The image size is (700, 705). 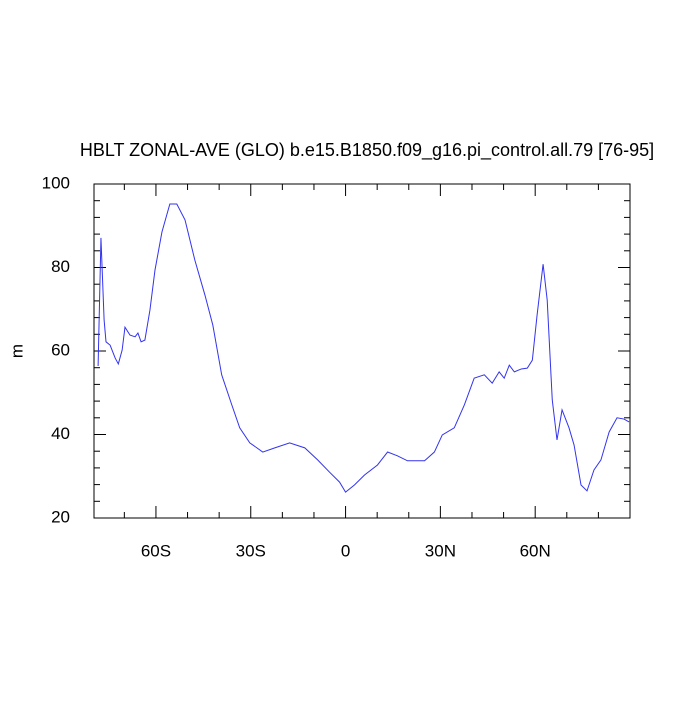 What do you see at coordinates (16, 351) in the screenshot?
I see `y-axis-label: m` at bounding box center [16, 351].